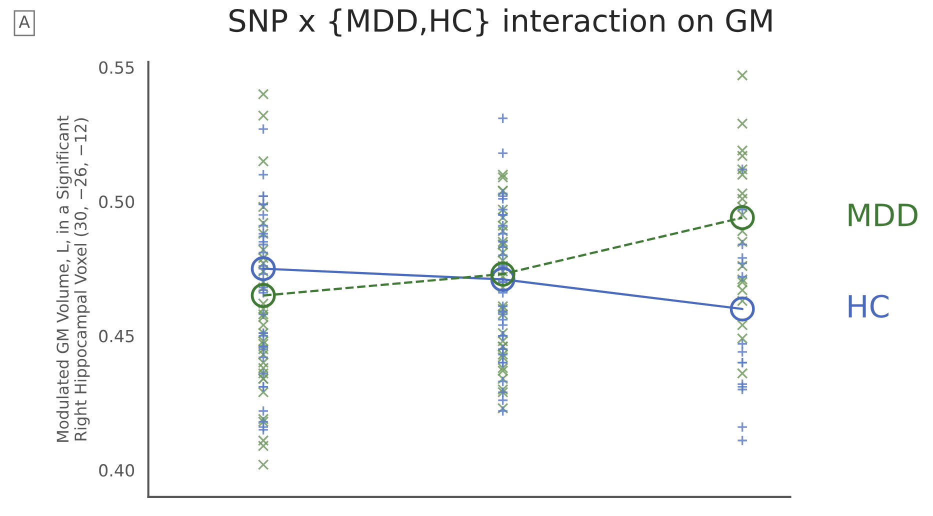  What do you see at coordinates (883, 215) in the screenshot?
I see `text: MDD` at bounding box center [883, 215].